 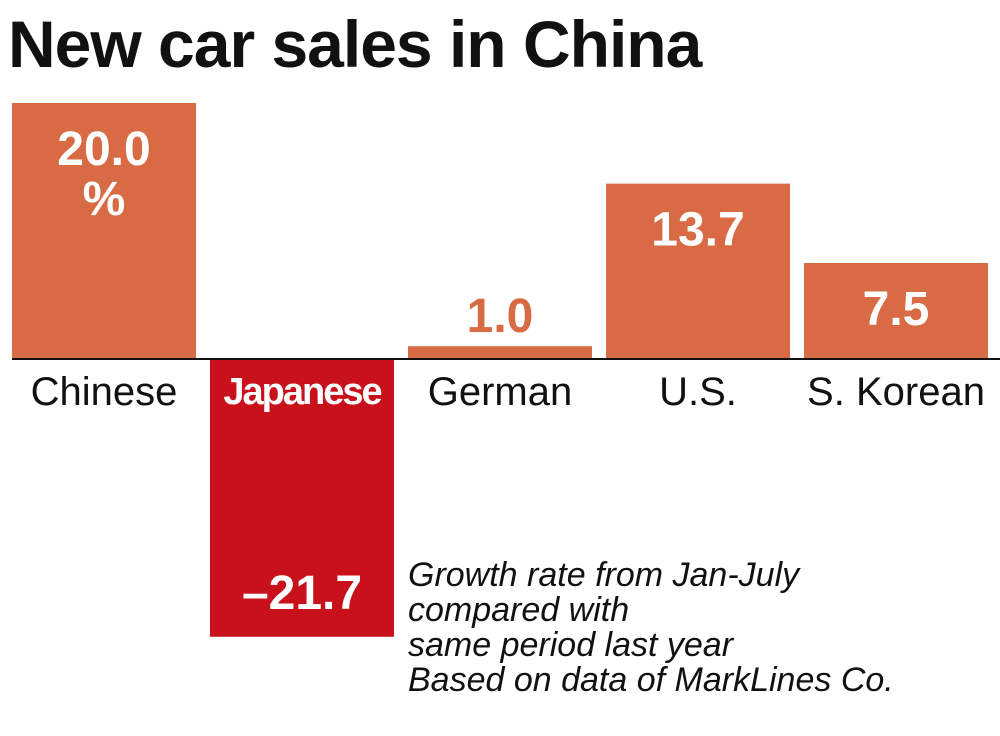 What do you see at coordinates (302, 392) in the screenshot?
I see `category-label-japanese: Japanese` at bounding box center [302, 392].